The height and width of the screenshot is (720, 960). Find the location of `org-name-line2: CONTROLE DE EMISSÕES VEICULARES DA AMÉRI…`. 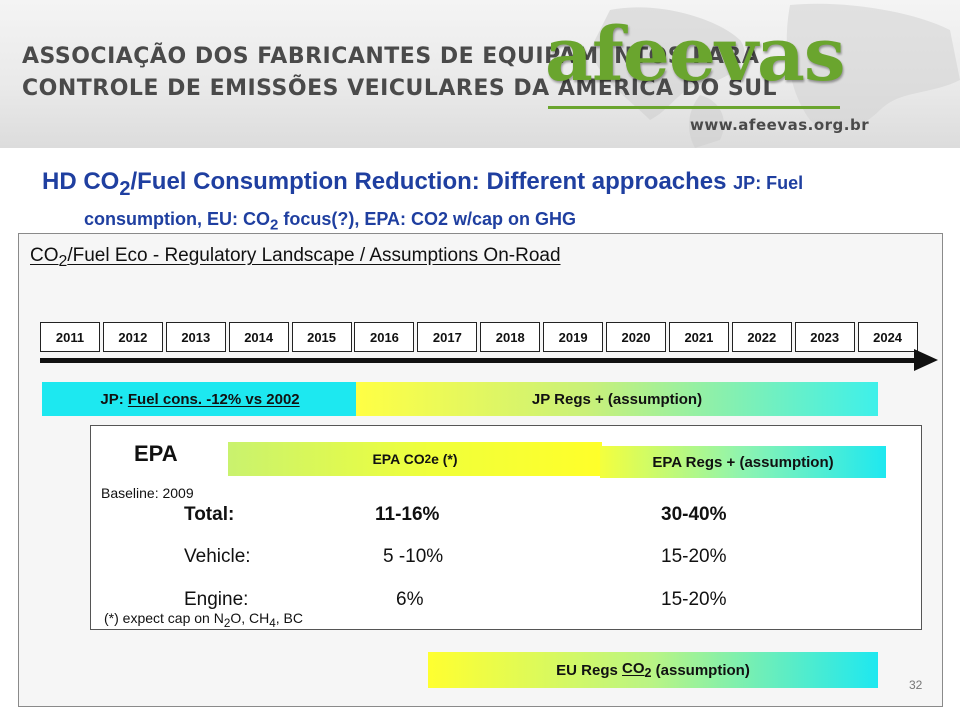

org-name-line2: CONTROLE DE EMISSÕES VEICULARES DA AMÉRI… is located at coordinates (400, 88).